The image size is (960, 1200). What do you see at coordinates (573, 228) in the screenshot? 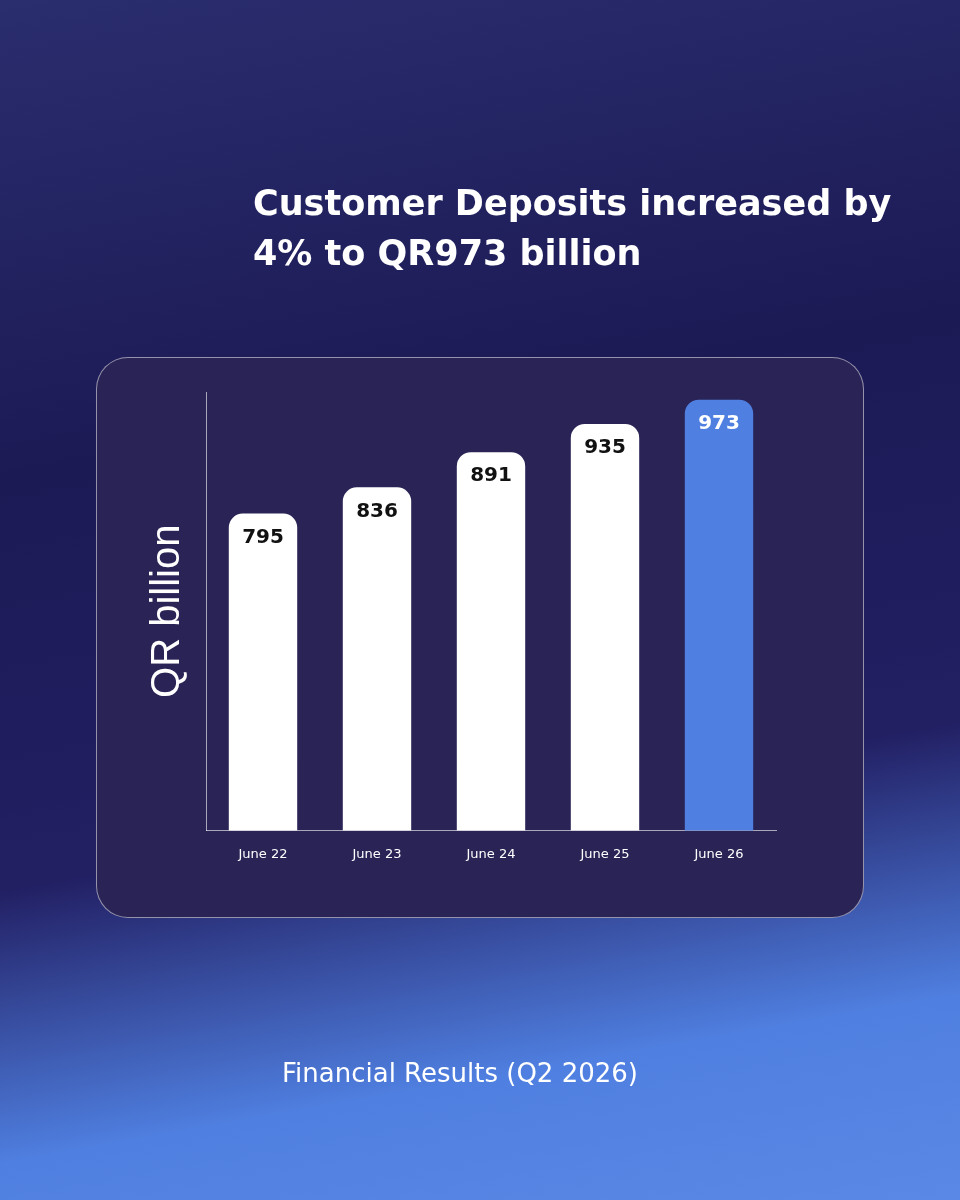
I see `chart-title: Customer Deposits increased by 4% to QR973 billion` at bounding box center [573, 228].